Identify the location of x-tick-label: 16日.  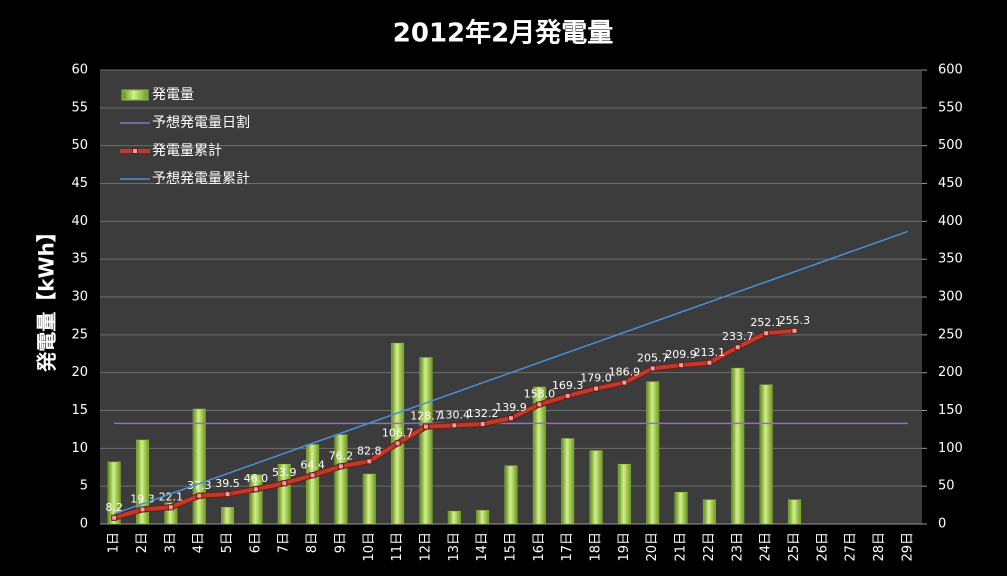
(539, 547).